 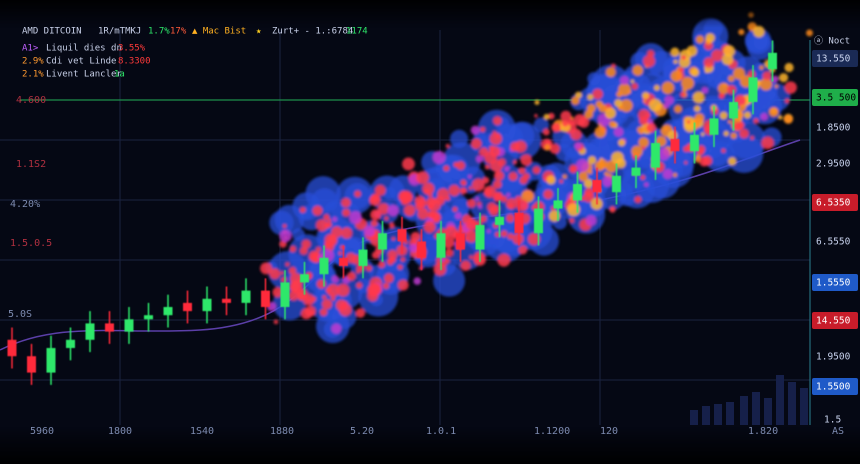 What do you see at coordinates (120, 431) in the screenshot?
I see `x-axis-label: 1800` at bounding box center [120, 431].